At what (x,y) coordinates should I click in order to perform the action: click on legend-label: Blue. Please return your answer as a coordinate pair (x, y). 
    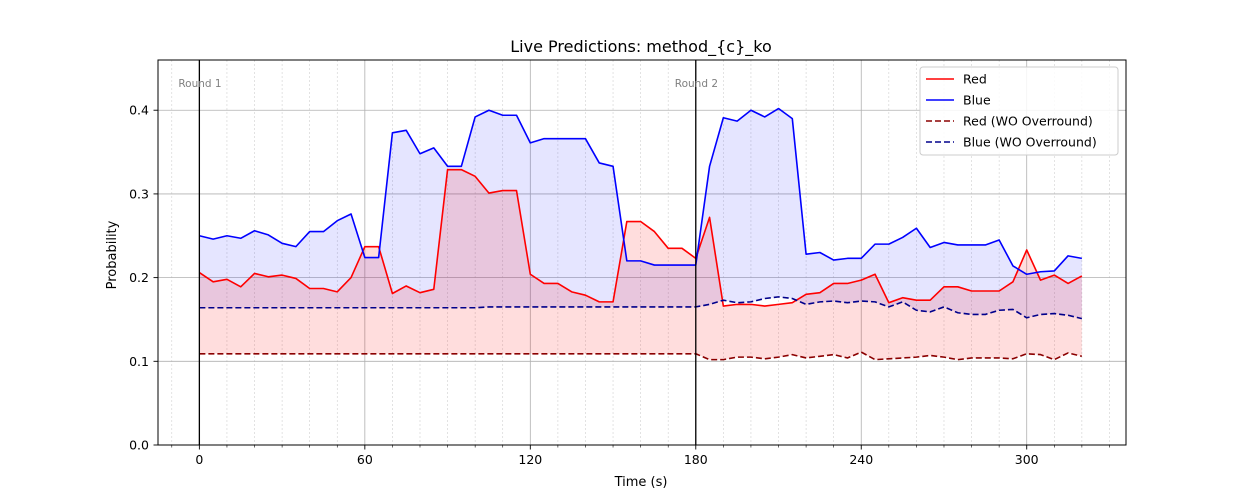
    Looking at the image, I should click on (977, 100).